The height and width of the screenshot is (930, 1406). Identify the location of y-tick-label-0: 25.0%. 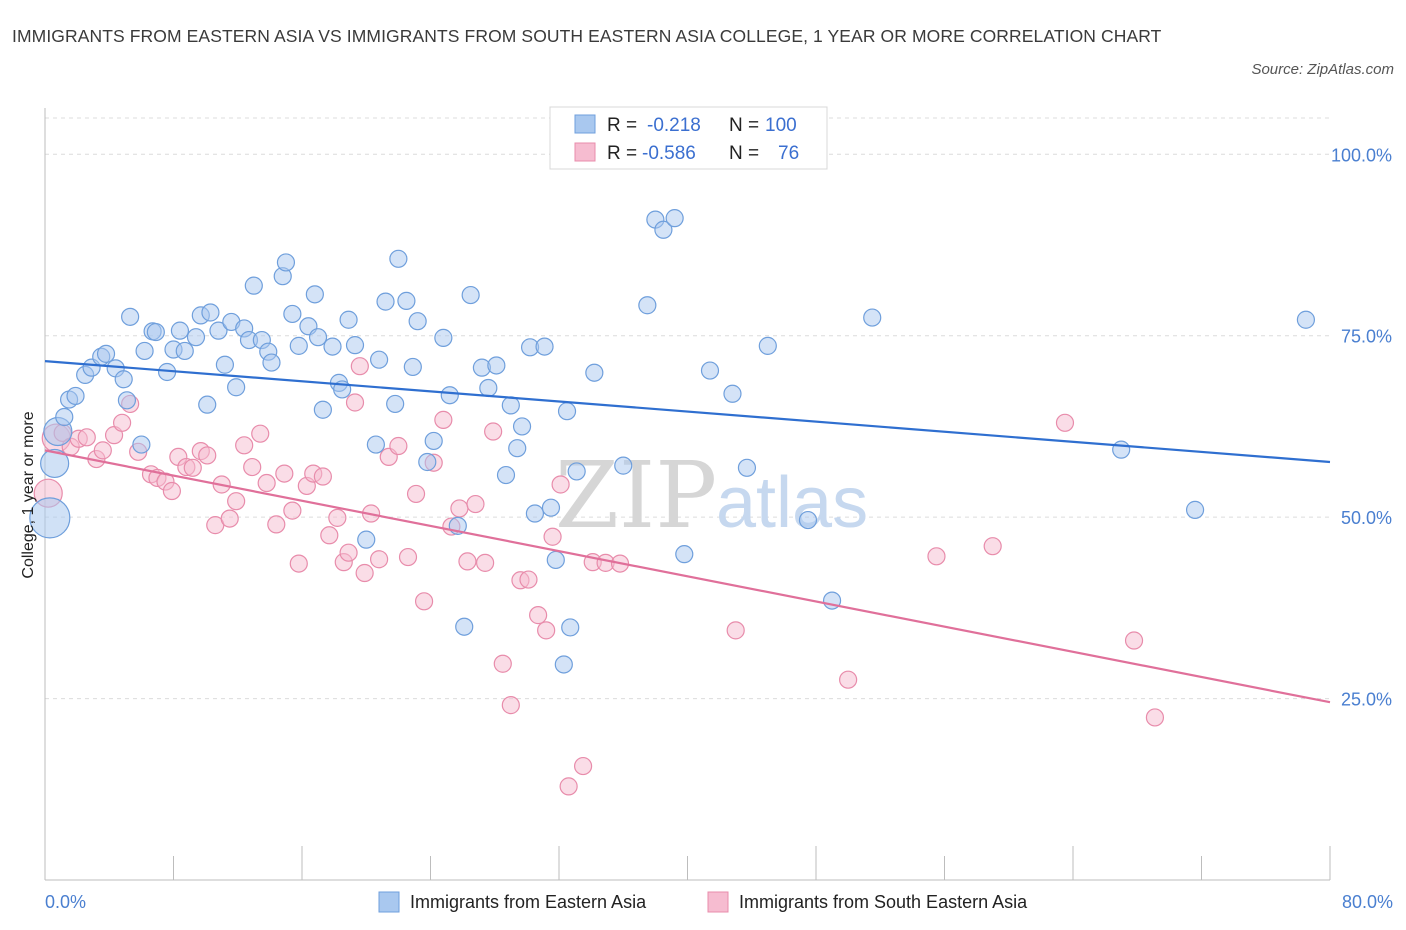
(1366, 700).